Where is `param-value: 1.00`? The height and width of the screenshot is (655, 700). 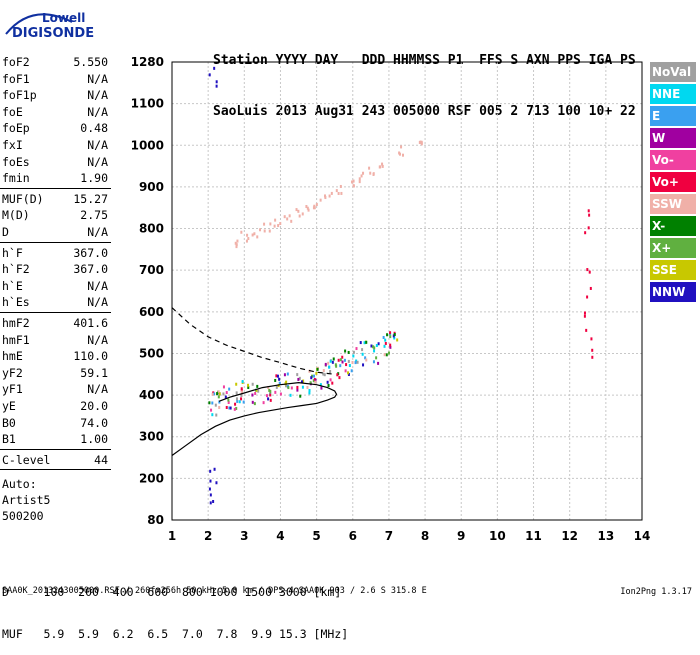
param-value: 1.00 is located at coordinates (94, 439).